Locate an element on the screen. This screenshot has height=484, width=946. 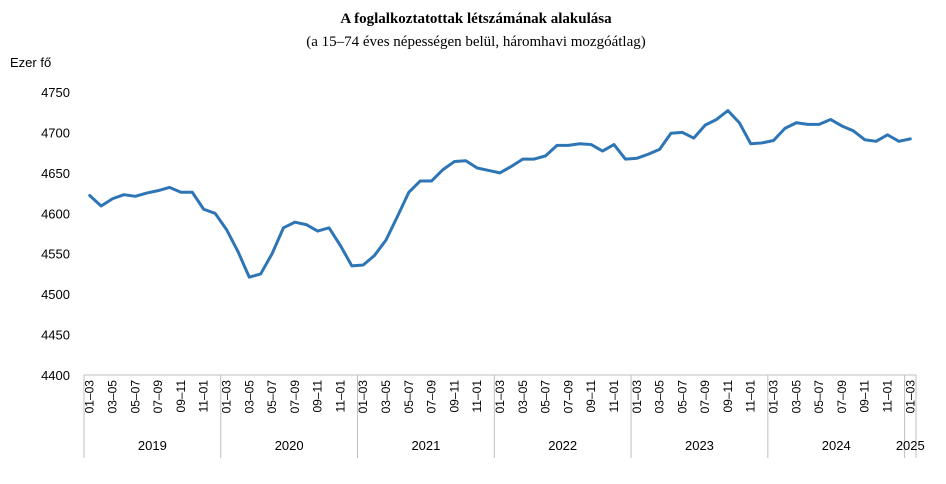
y-tick-label: 4400 is located at coordinates (55, 375).